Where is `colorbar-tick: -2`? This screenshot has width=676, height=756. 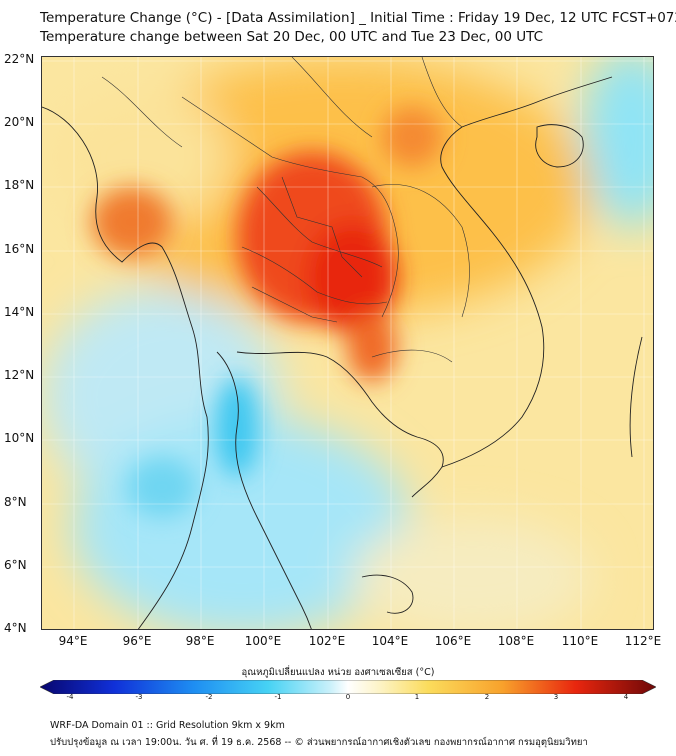
colorbar-tick: -2 is located at coordinates (209, 697).